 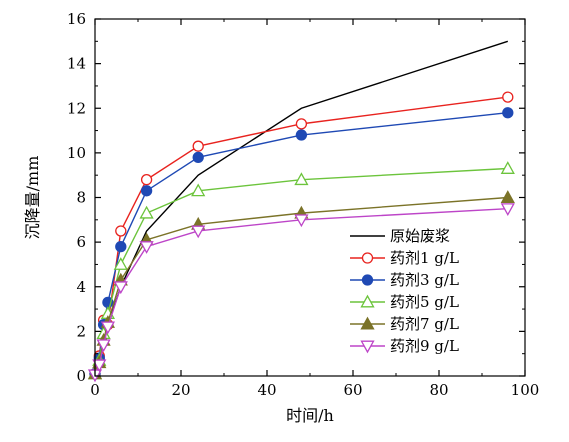 I want to click on x-axis-title: 时间/h, so click(x=310, y=415).